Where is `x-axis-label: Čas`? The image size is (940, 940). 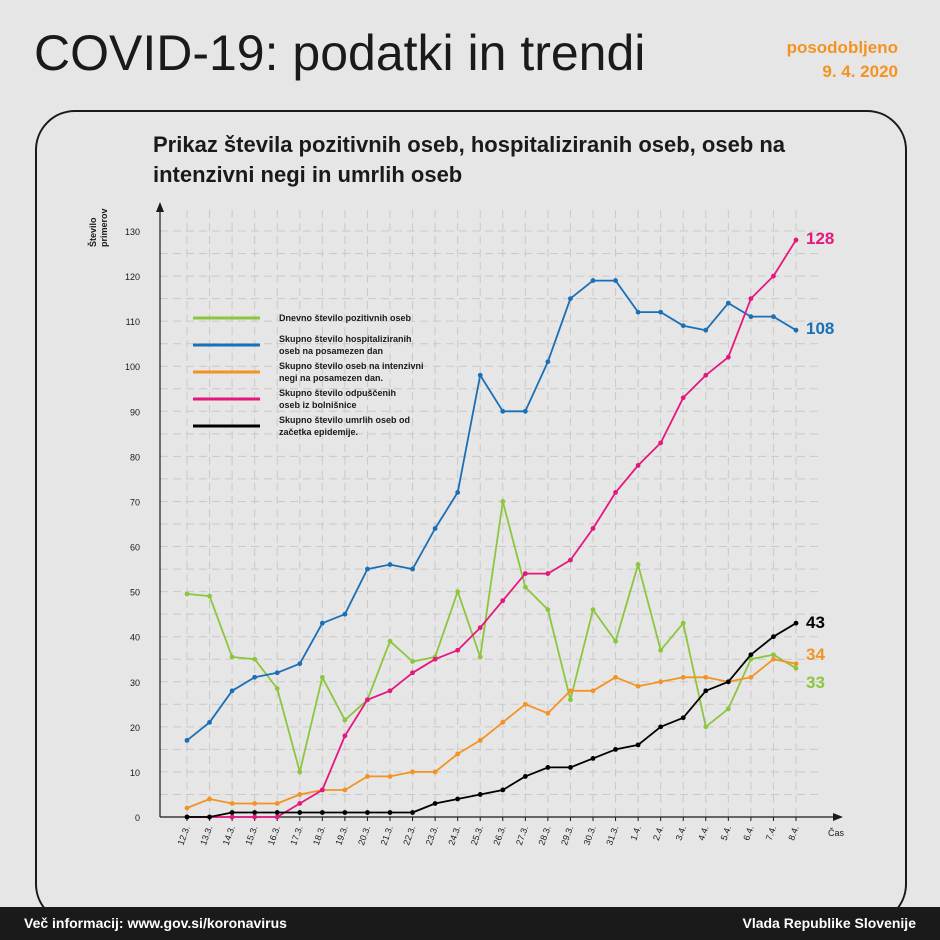
x-axis-label: Čas is located at coordinates (836, 833).